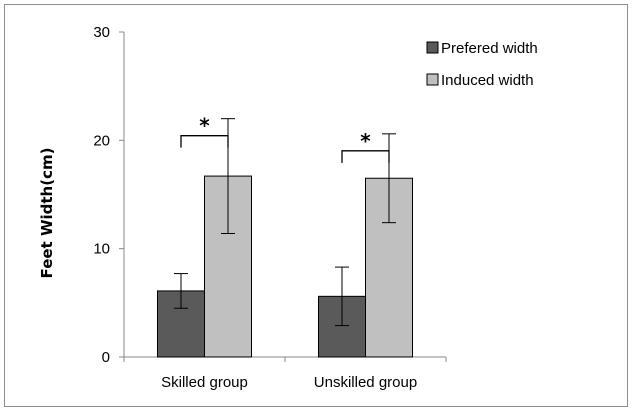 The image size is (634, 415). I want to click on category-label: Skilled group, so click(204, 382).